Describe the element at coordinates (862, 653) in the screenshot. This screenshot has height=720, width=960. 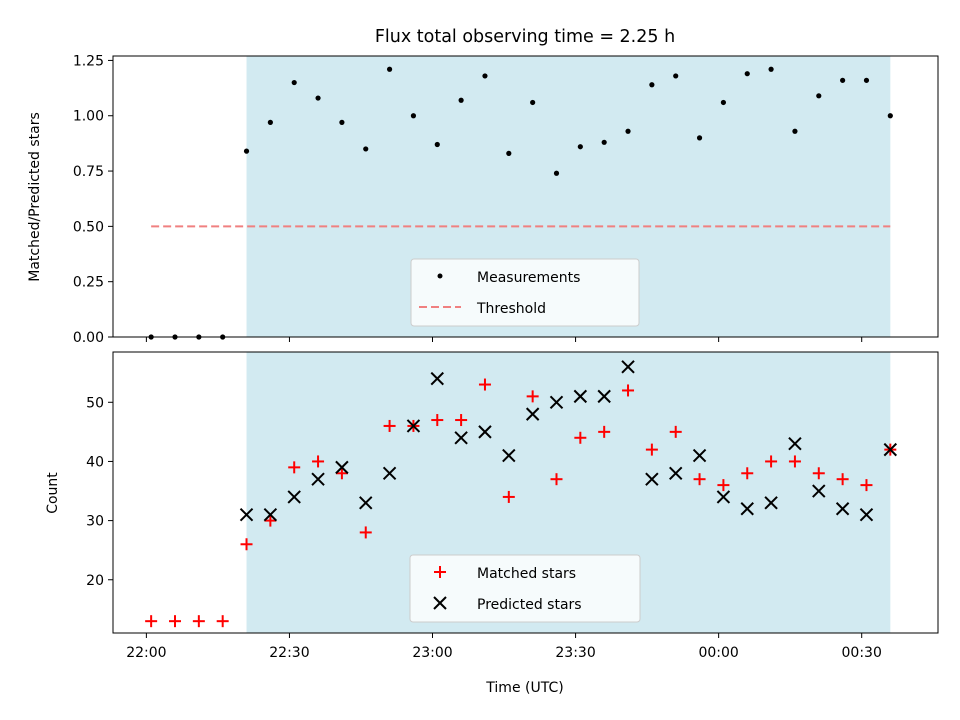
I see `x-tick-label: 00:30` at that location.